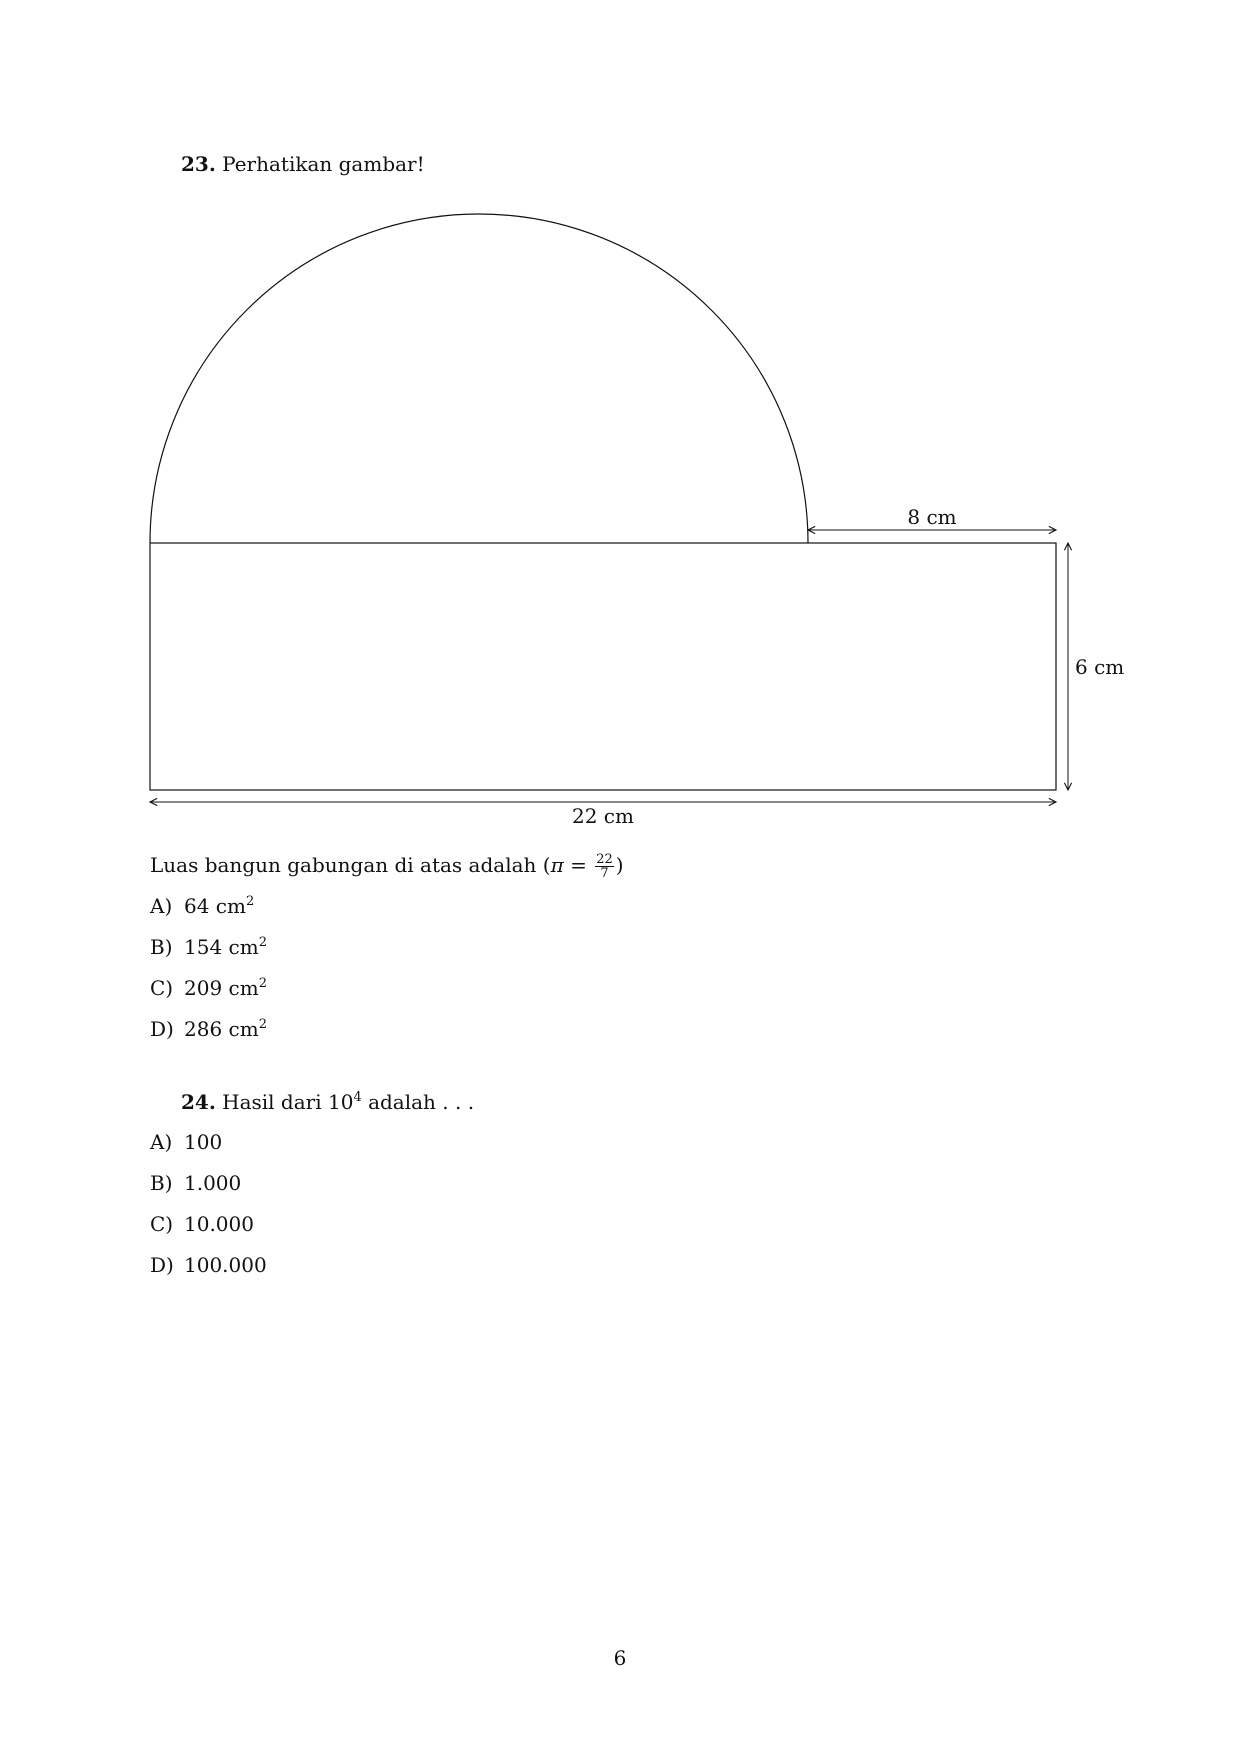 This screenshot has height=1754, width=1241. I want to click on pi-symbol: π, so click(557, 865).